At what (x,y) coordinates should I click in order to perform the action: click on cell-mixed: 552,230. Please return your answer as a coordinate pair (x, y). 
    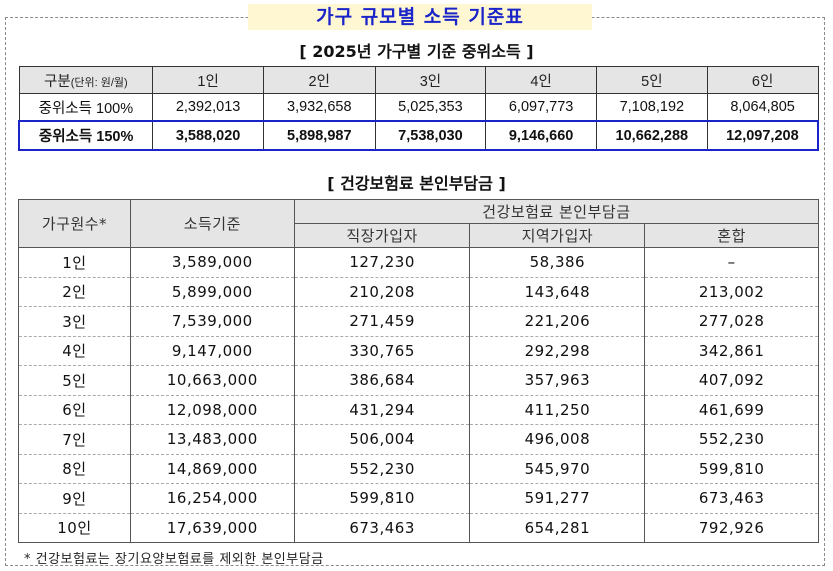
    Looking at the image, I should click on (731, 439).